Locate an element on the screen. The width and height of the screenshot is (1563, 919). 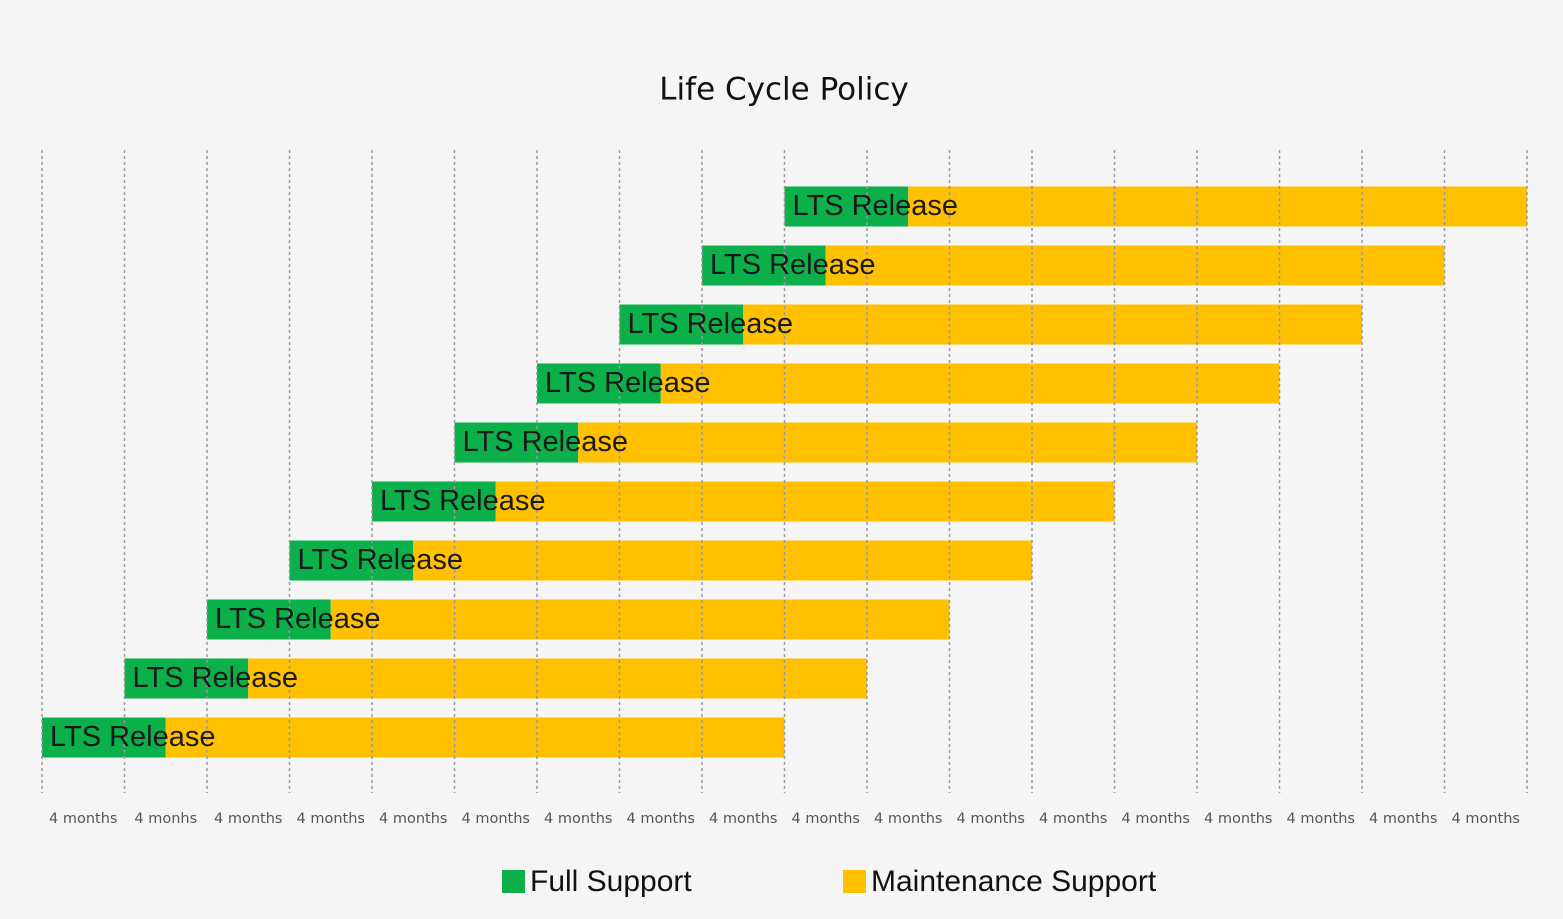
legend-label: Full Support is located at coordinates (611, 881).